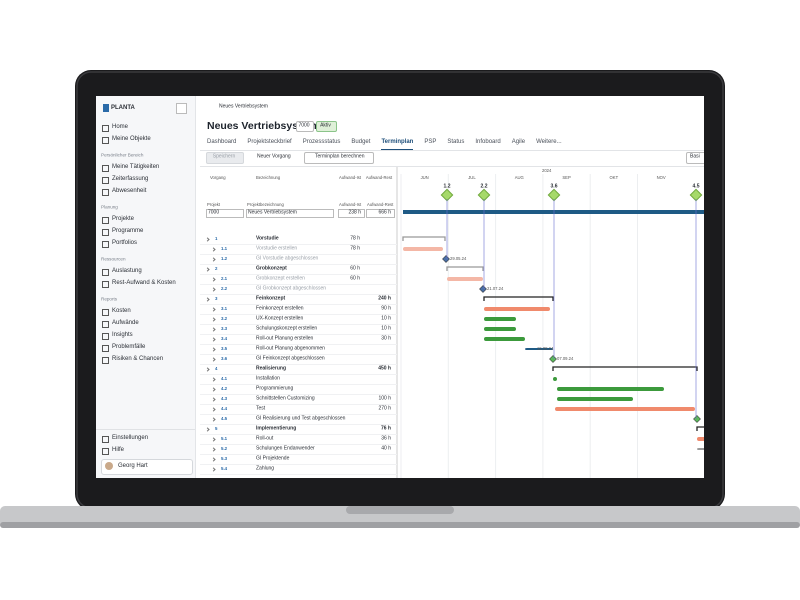  Describe the element at coordinates (386, 338) in the screenshot. I see `effort-remaining: 30 h` at that location.